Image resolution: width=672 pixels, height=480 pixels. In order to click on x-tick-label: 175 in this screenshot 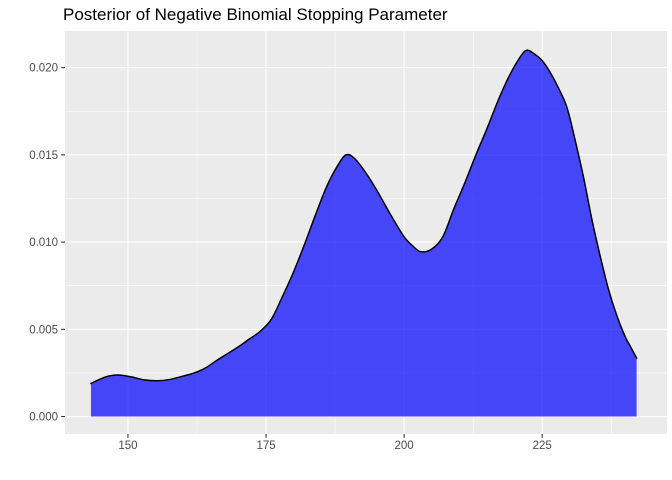, I will do `click(265, 446)`.